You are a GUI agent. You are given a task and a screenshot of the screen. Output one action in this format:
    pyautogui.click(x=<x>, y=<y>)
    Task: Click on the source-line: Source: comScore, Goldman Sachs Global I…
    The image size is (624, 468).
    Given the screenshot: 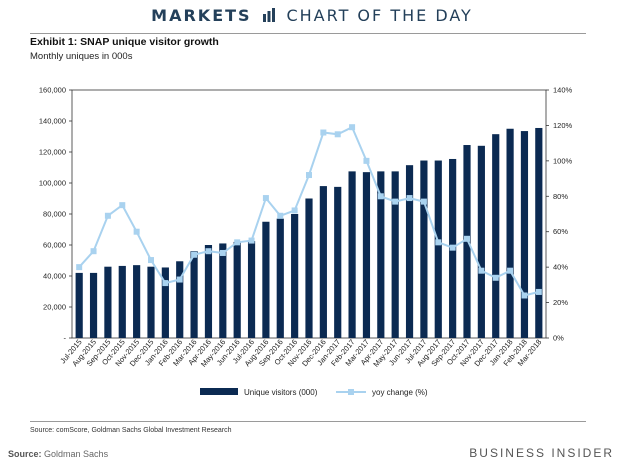 What is the action you would take?
    pyautogui.click(x=131, y=430)
    